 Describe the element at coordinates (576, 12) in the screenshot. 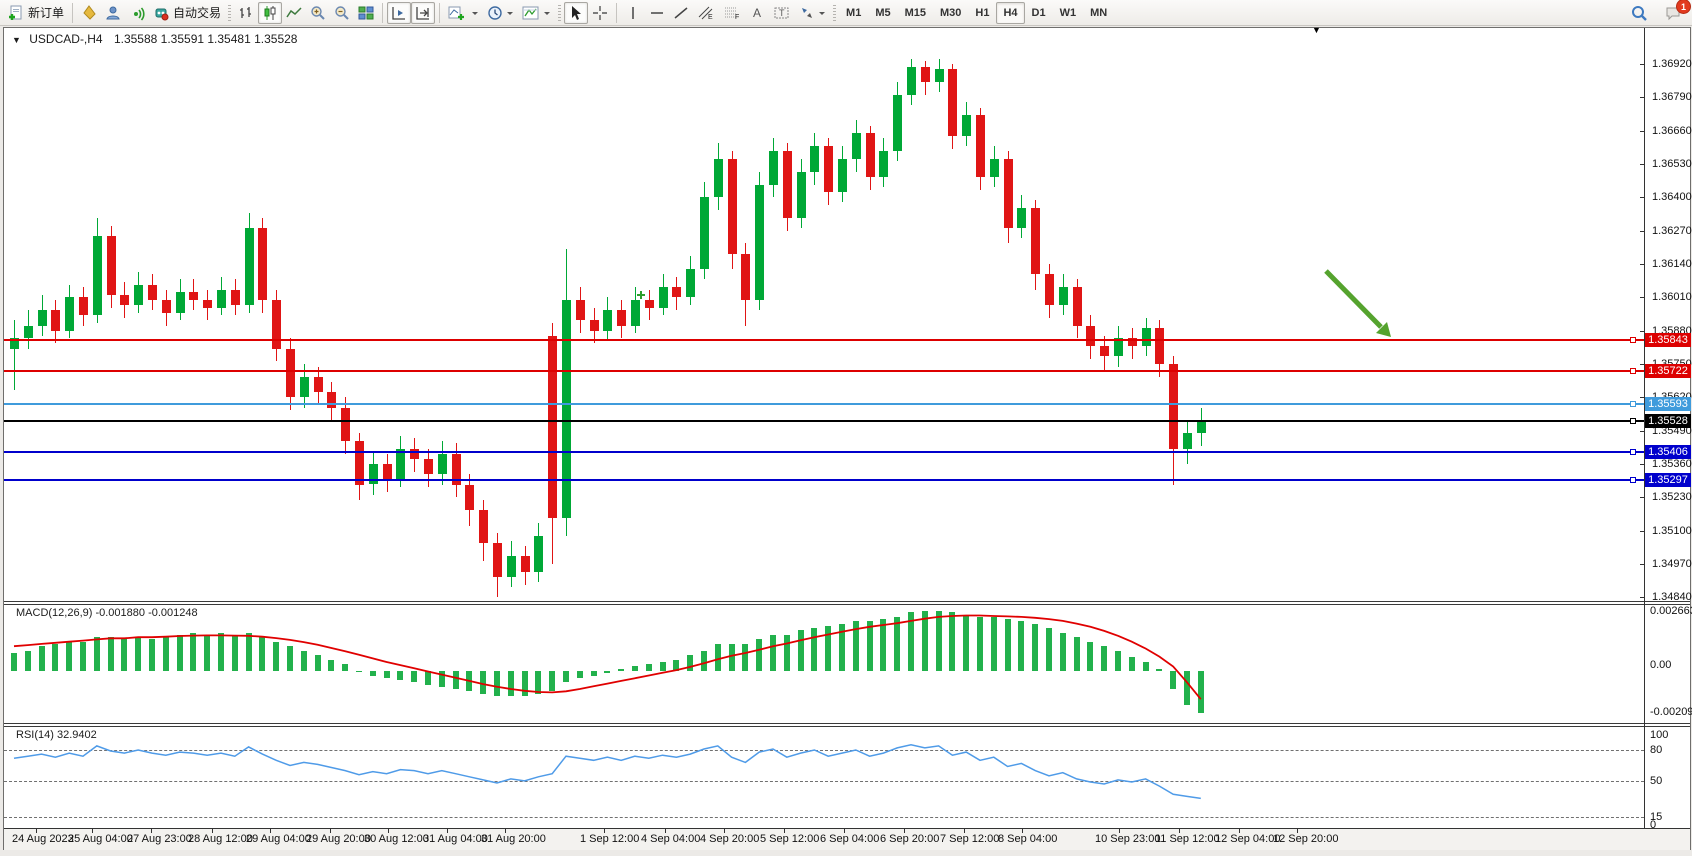

I see `cursor-button` at that location.